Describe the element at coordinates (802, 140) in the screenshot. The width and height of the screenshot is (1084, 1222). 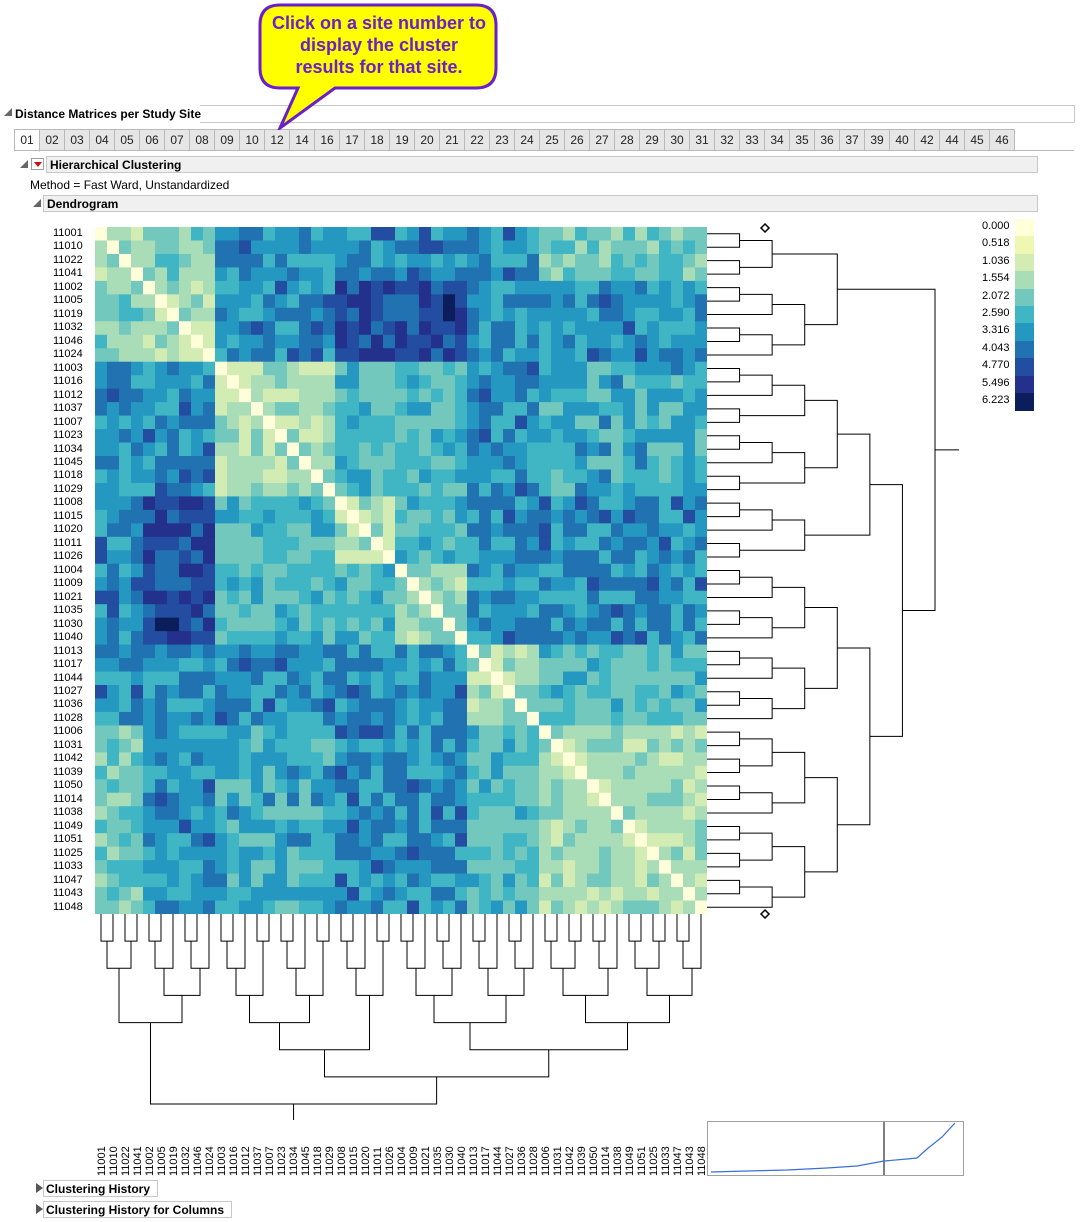
I see `tab-site-35: 35` at that location.